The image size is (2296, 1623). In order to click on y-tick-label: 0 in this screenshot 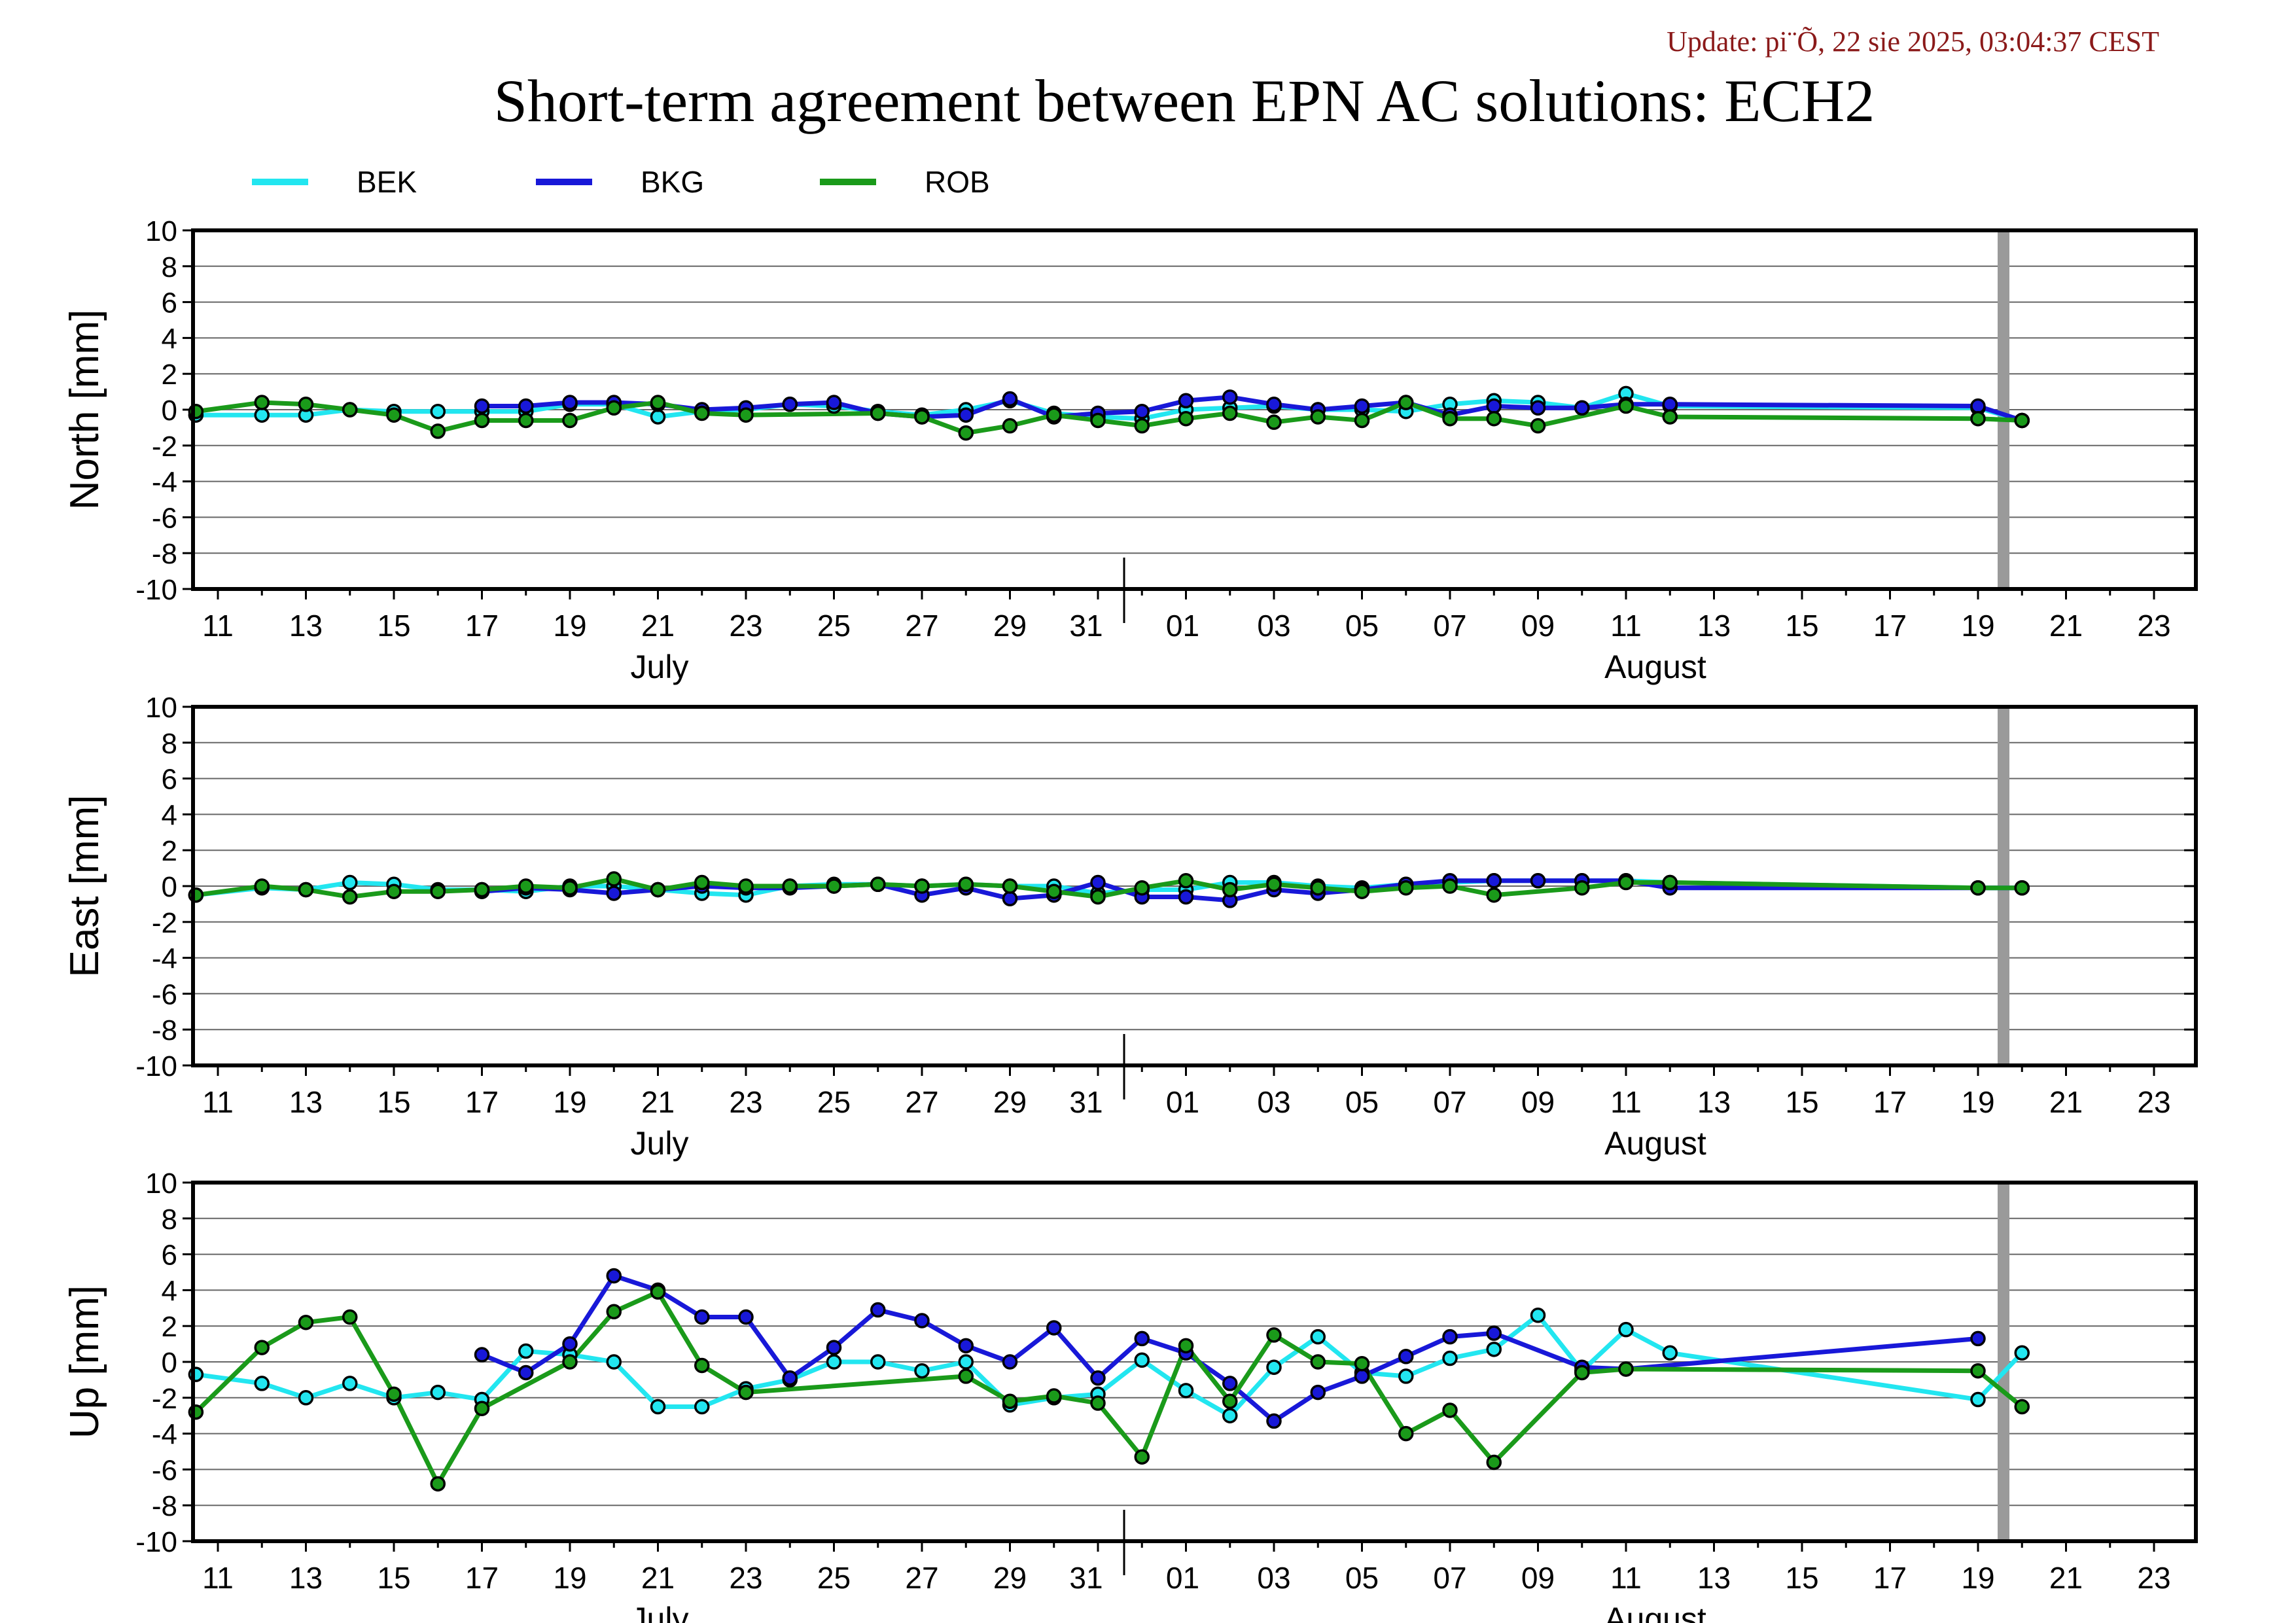, I will do `click(169, 411)`.